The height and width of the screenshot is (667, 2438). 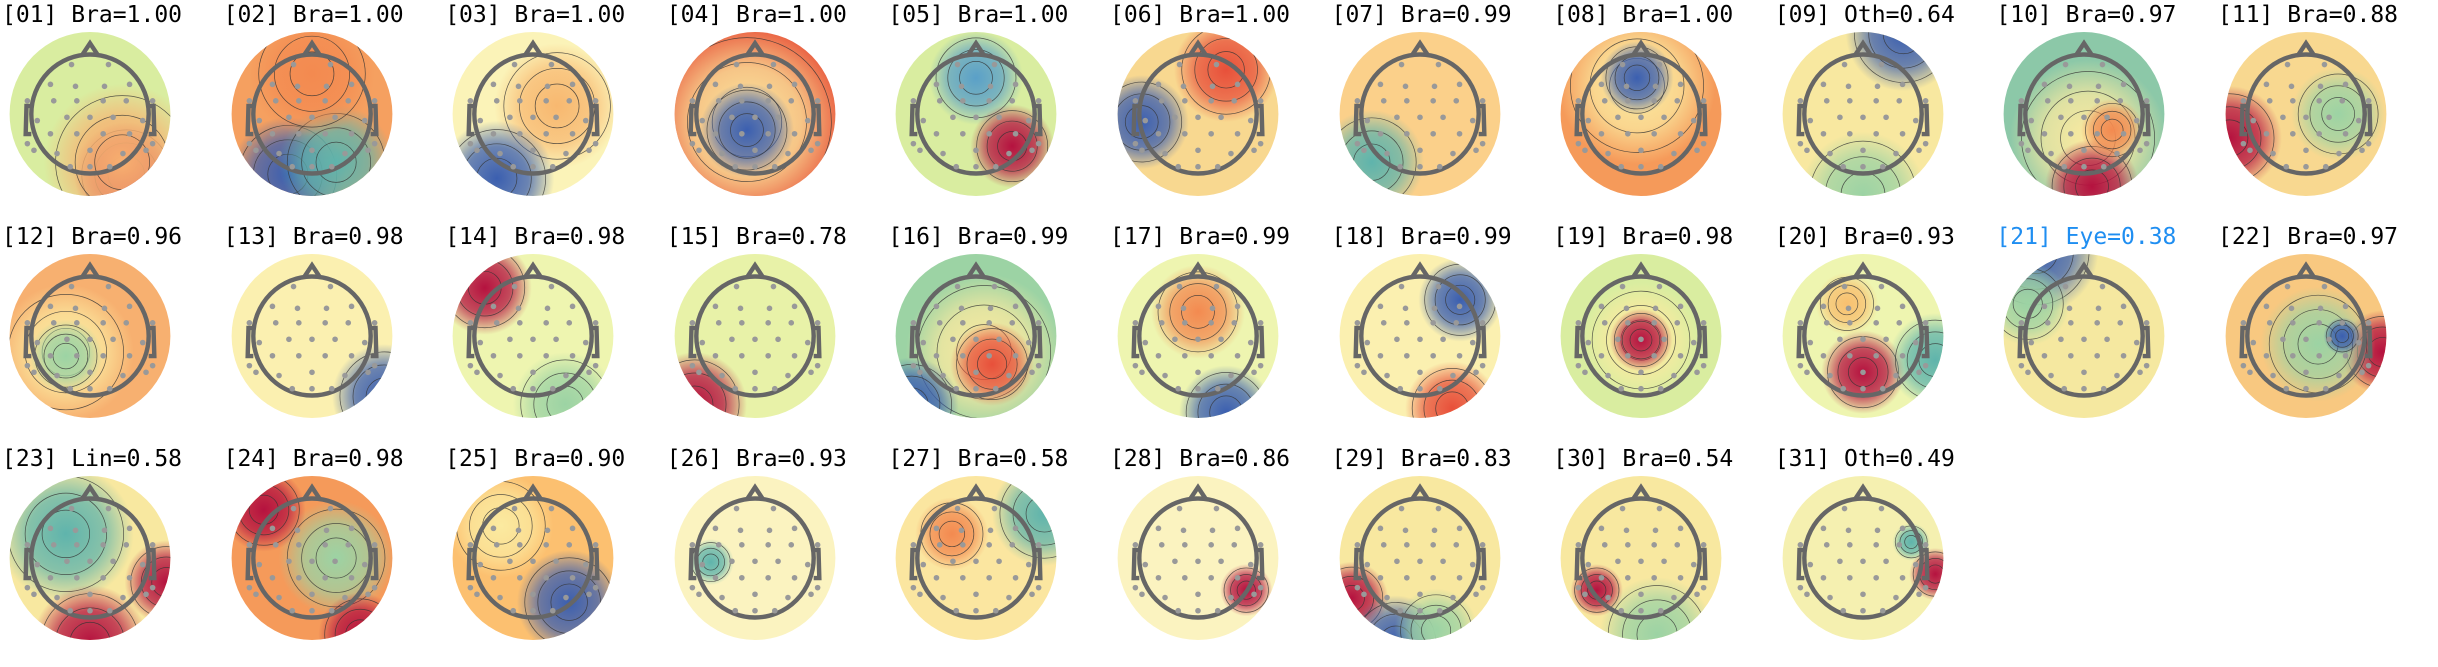 What do you see at coordinates (1441, 111) in the screenshot?
I see `component-topomap: [07] Bra=0.99` at bounding box center [1441, 111].